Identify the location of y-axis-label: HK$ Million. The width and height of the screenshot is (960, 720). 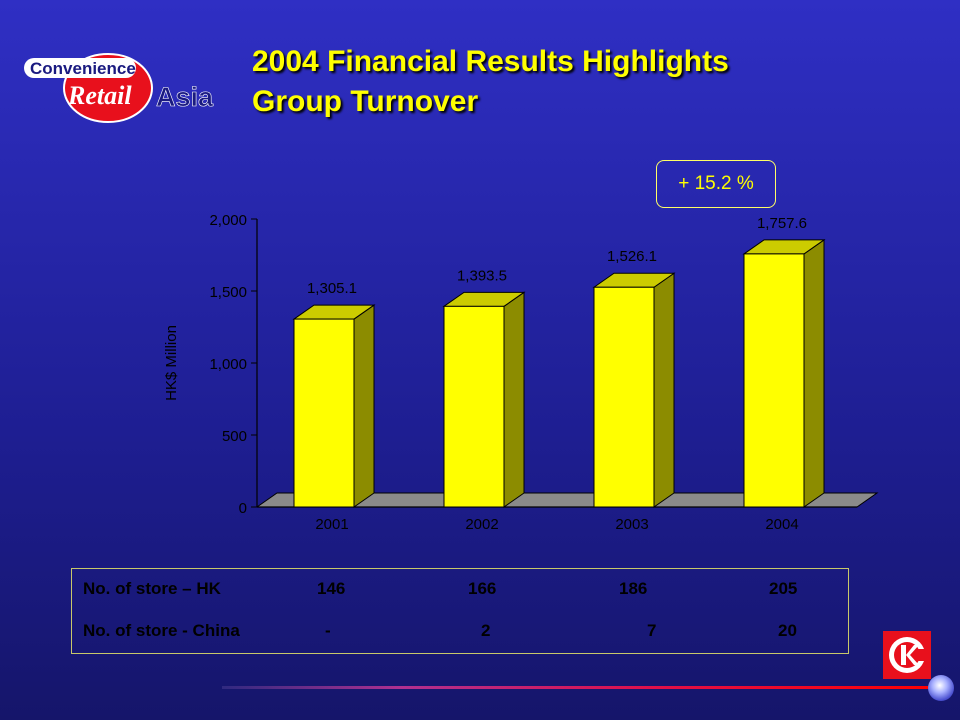
(171, 363).